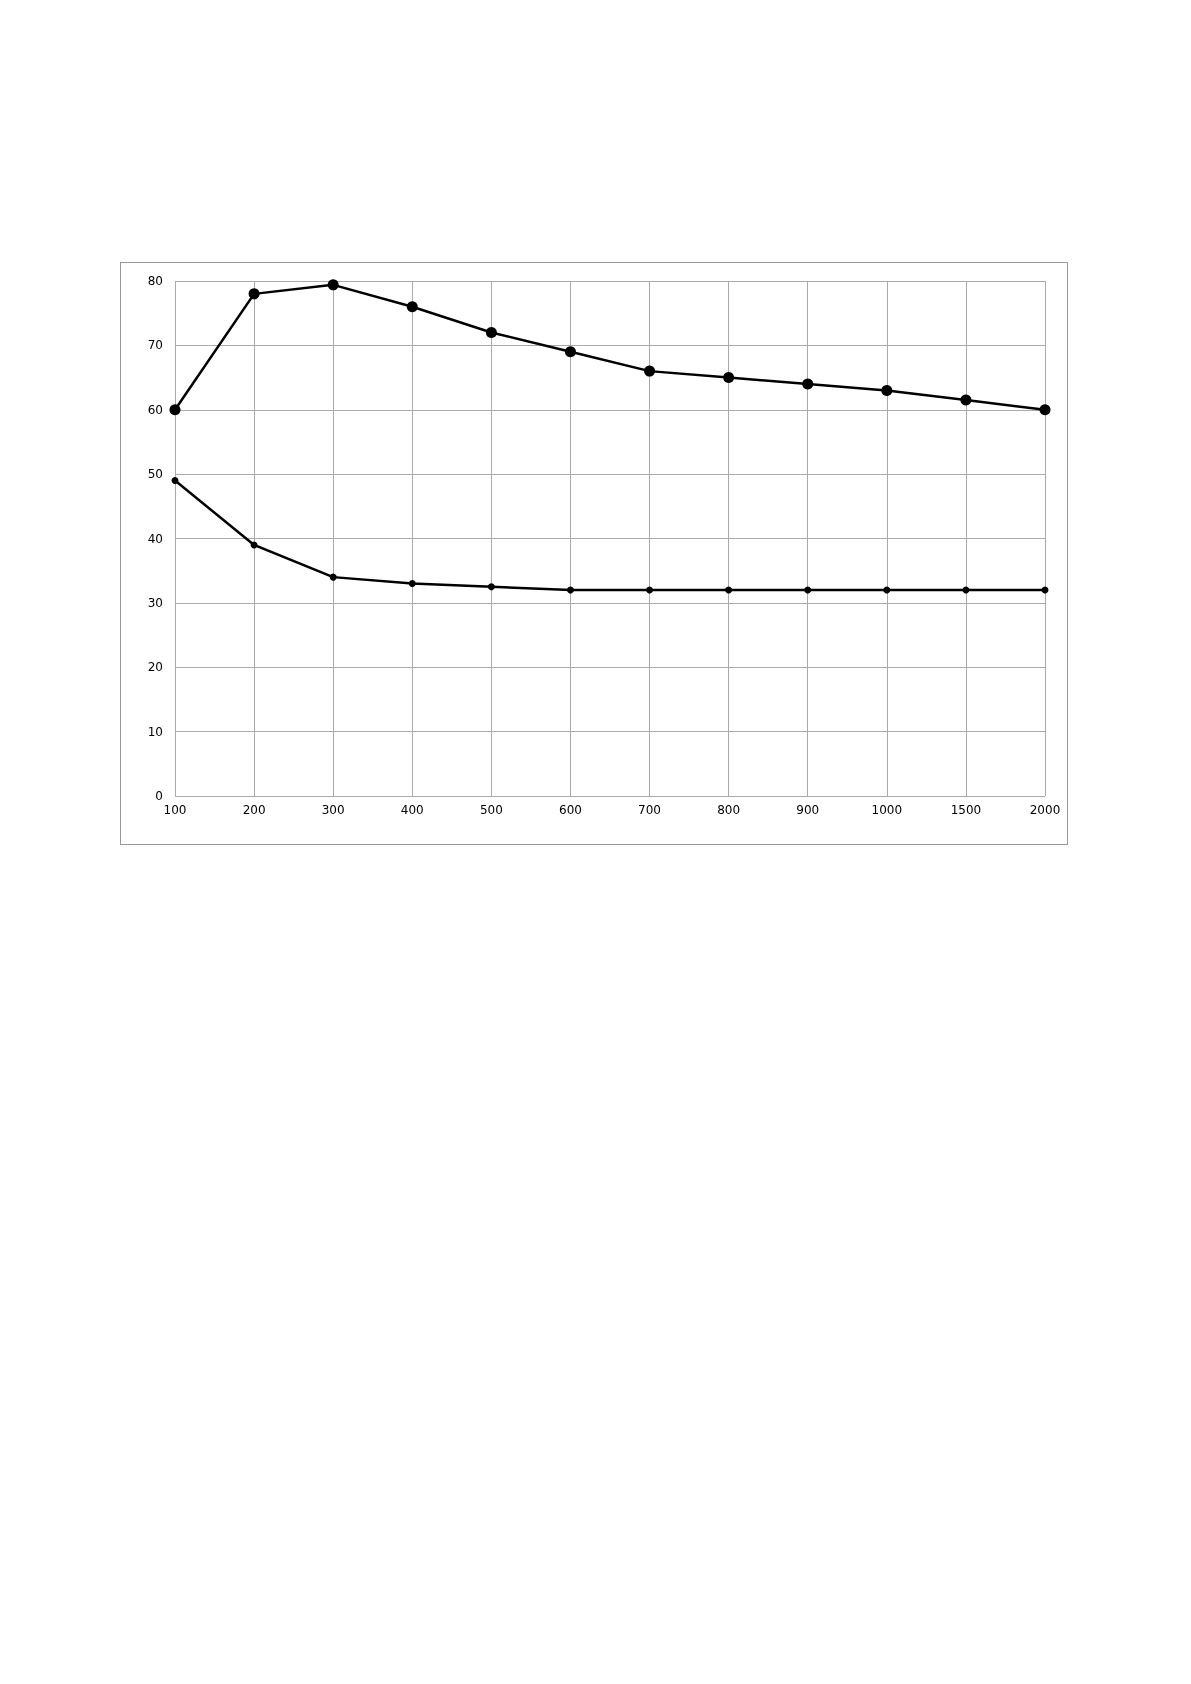 This screenshot has width=1191, height=1684. What do you see at coordinates (491, 810) in the screenshot?
I see `x-tick-label: 500` at bounding box center [491, 810].